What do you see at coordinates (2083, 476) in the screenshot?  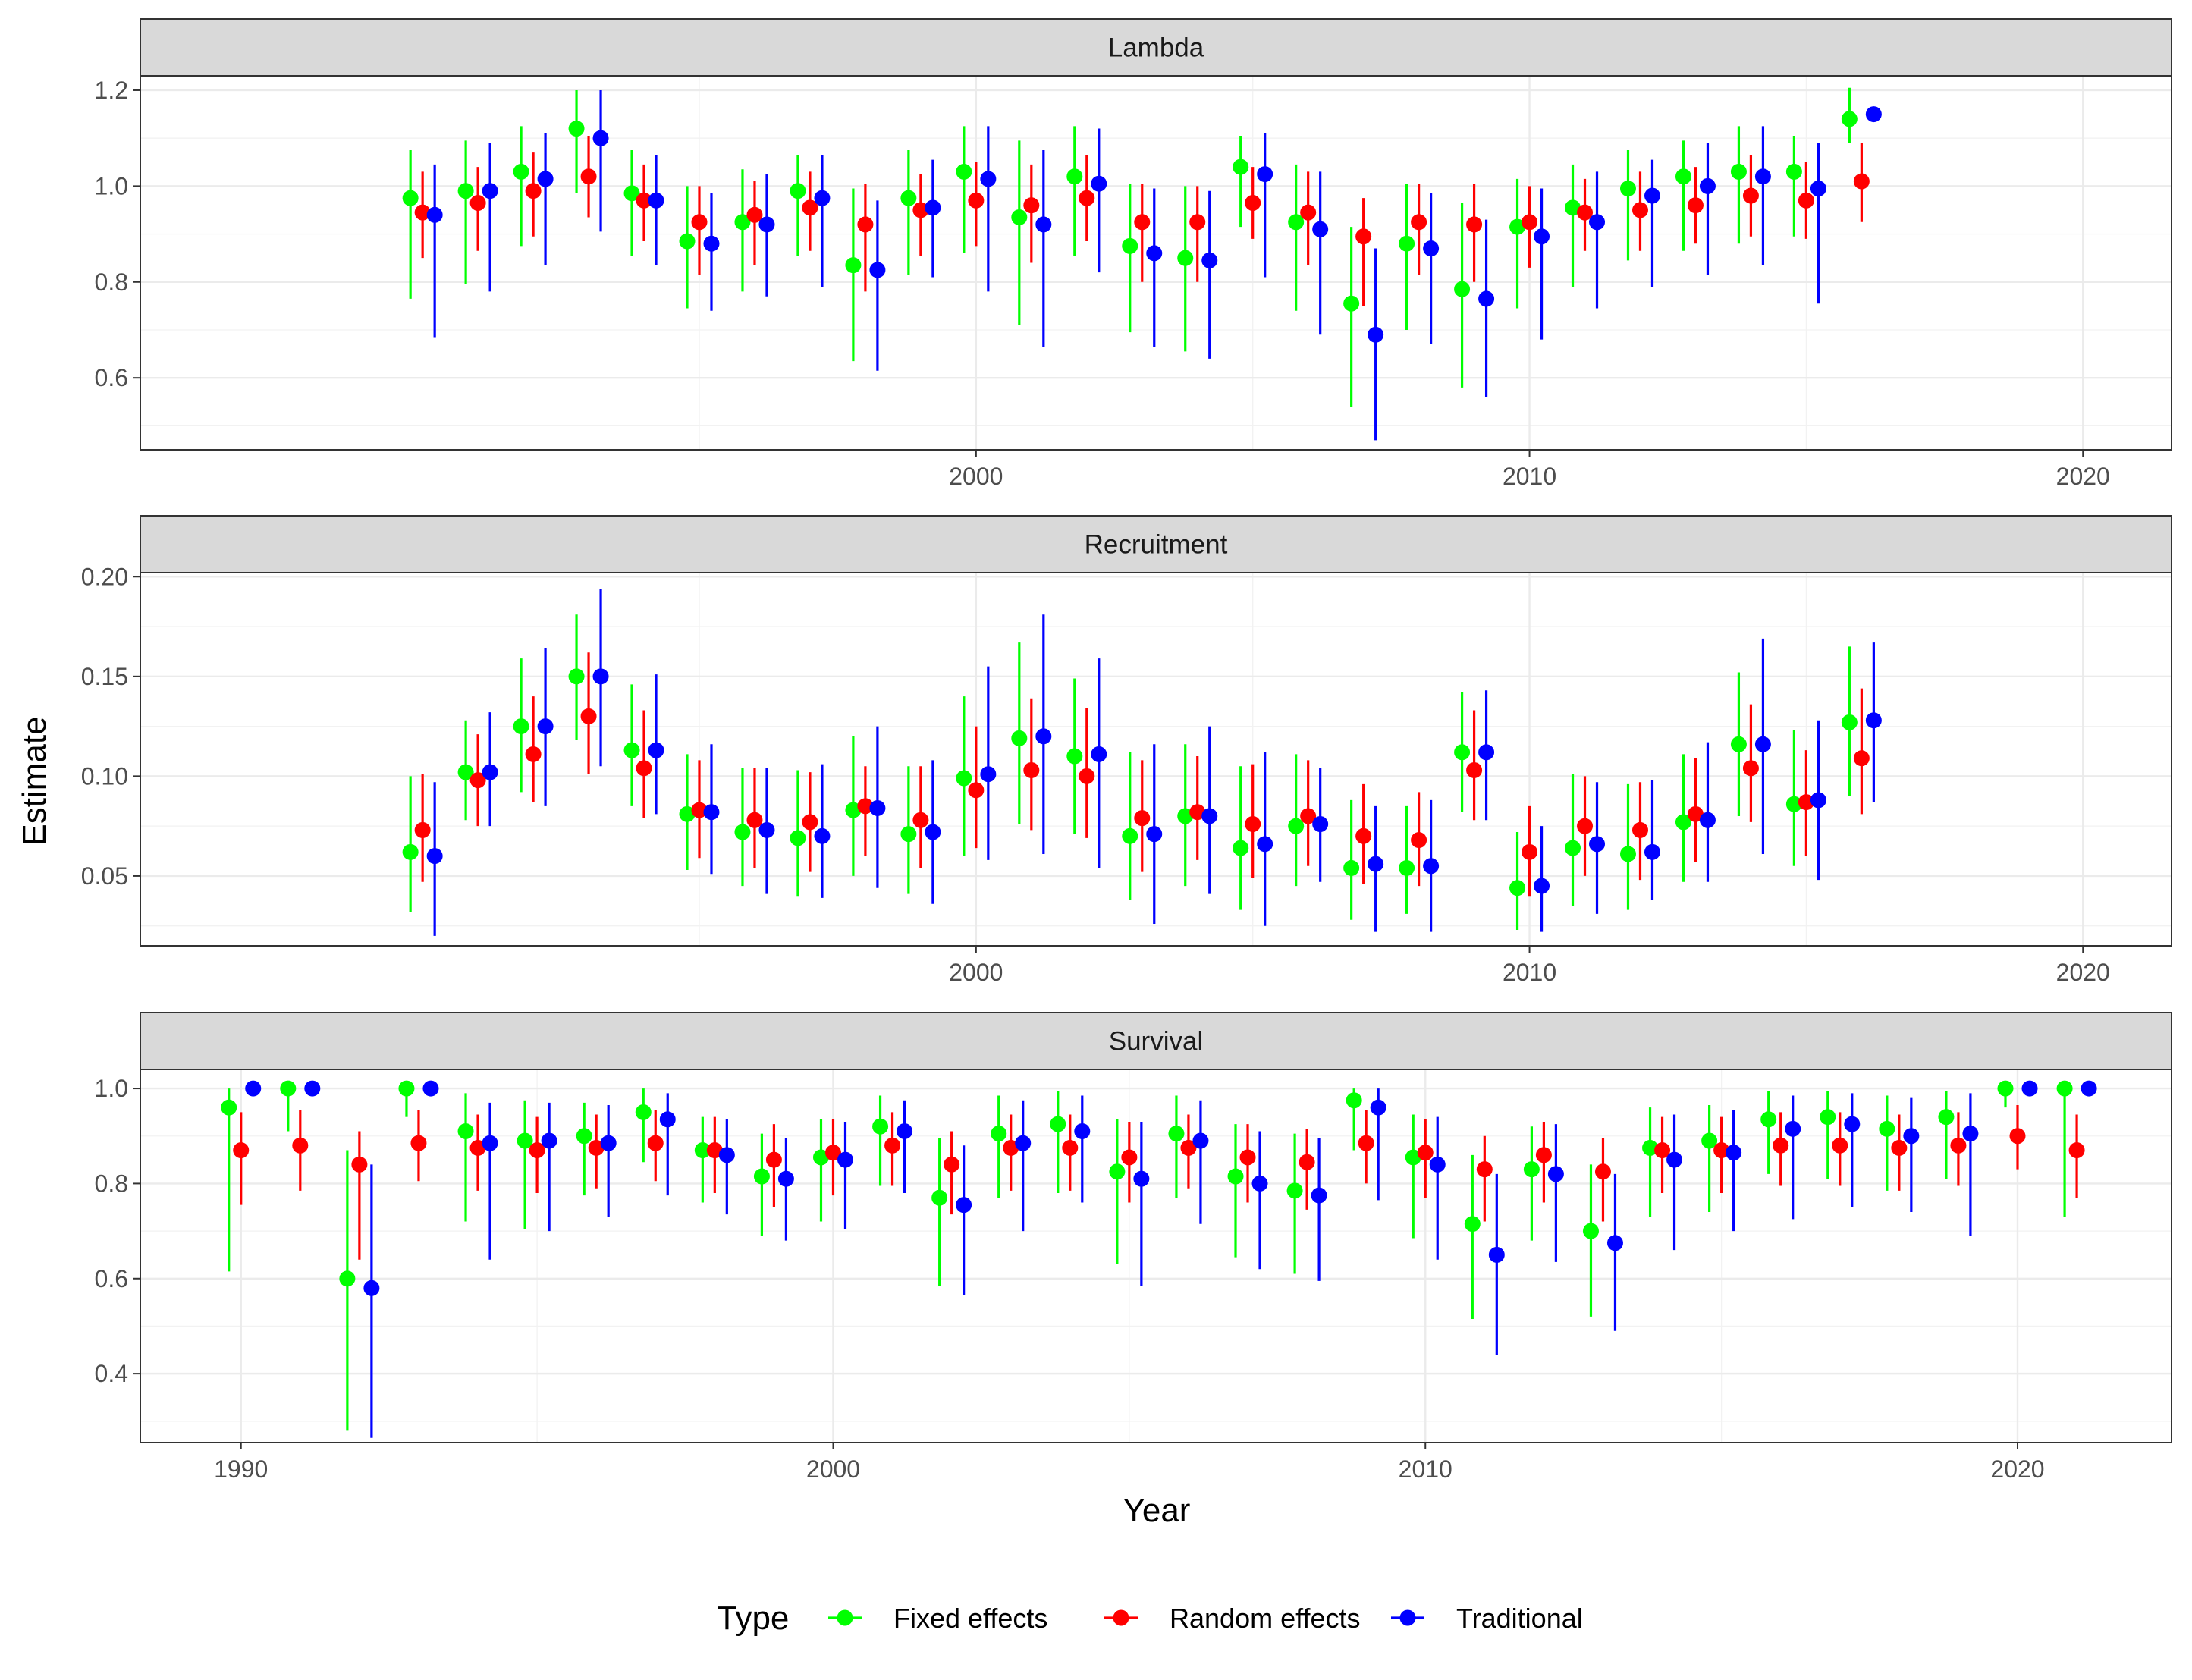 I see `x-tick-label: 2020` at bounding box center [2083, 476].